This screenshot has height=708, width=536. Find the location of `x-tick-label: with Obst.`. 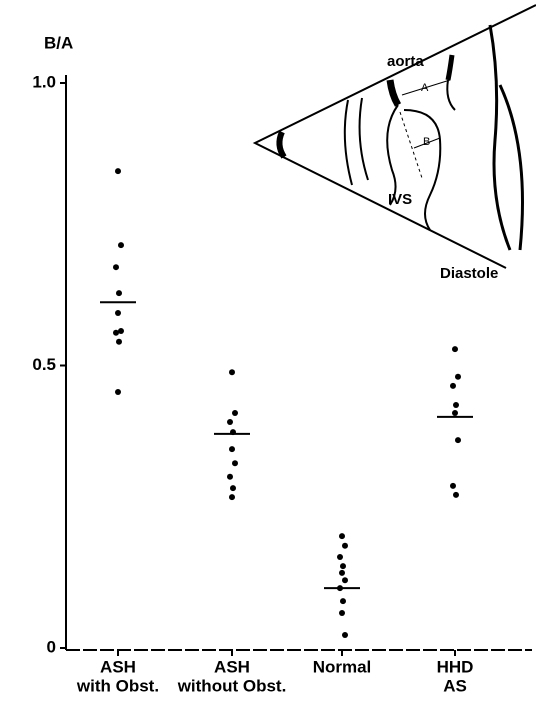

x-tick-label: with Obst. is located at coordinates (117, 685).